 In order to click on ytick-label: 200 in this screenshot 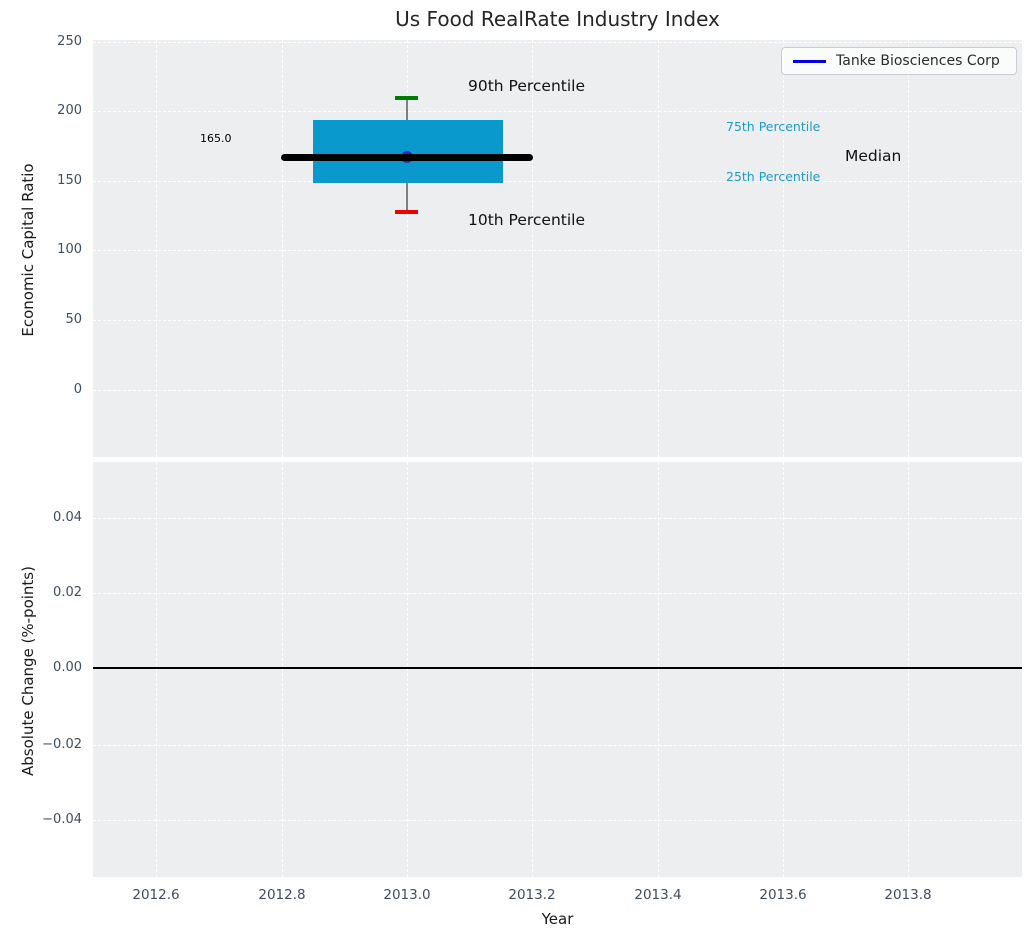, I will do `click(69, 110)`.